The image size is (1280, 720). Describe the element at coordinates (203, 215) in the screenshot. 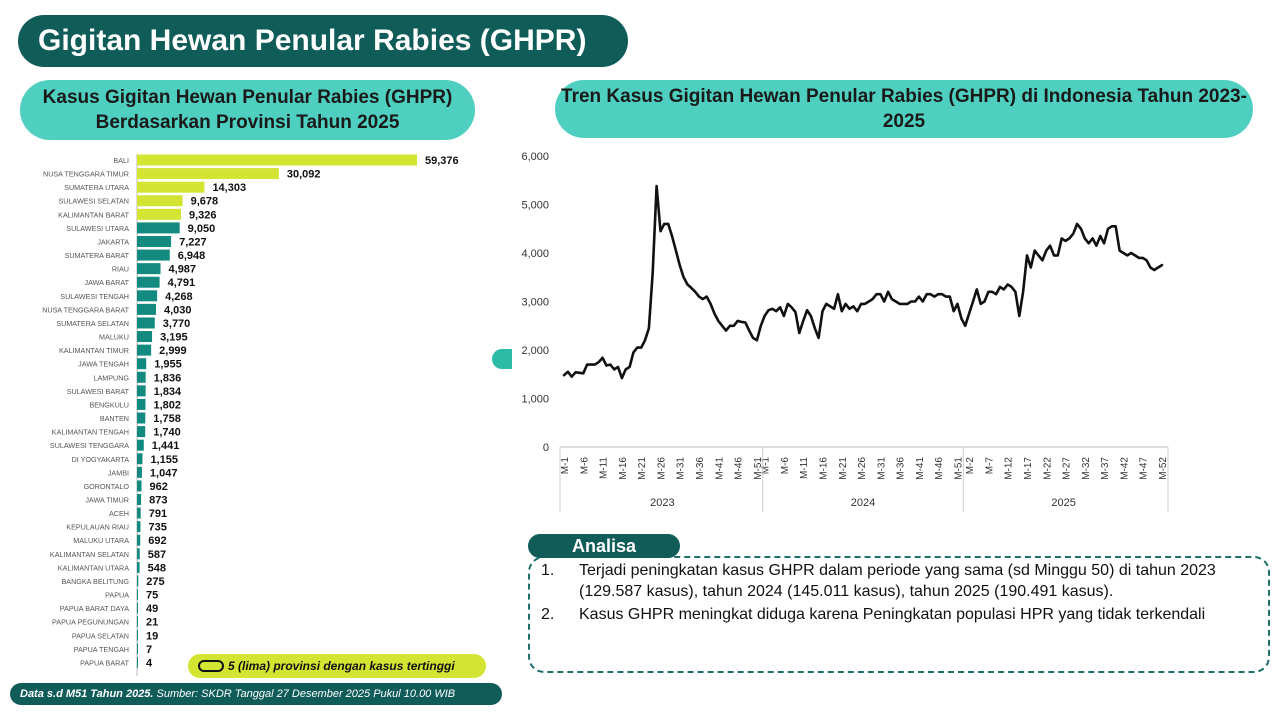

I see `bar-value-label: 9,326` at that location.